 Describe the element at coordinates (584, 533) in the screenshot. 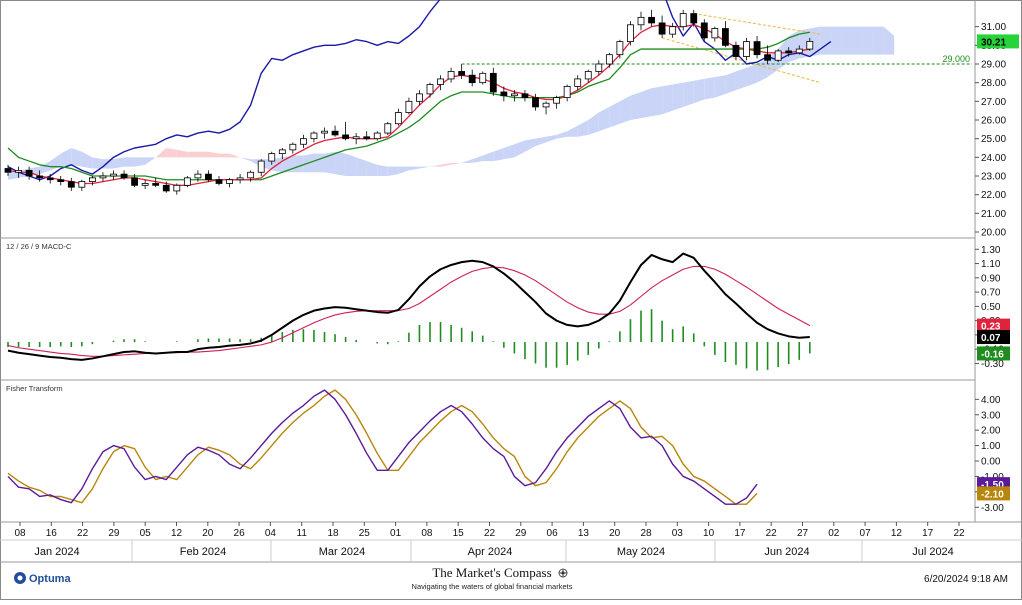

I see `x-tick-label: 13` at that location.